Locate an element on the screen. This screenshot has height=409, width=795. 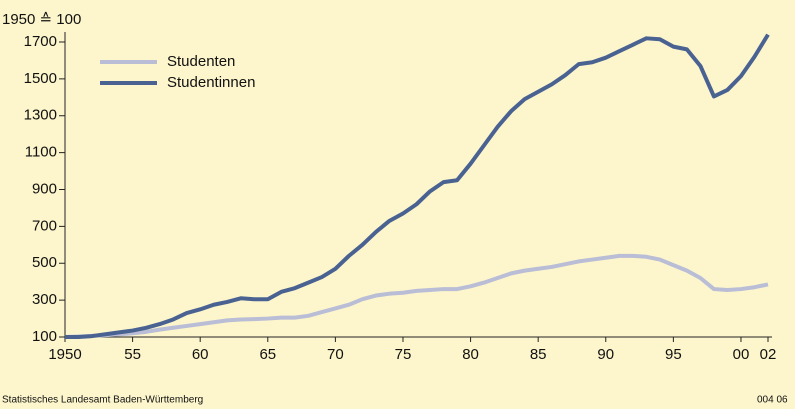
y-tick-label: 500 is located at coordinates (44, 262).